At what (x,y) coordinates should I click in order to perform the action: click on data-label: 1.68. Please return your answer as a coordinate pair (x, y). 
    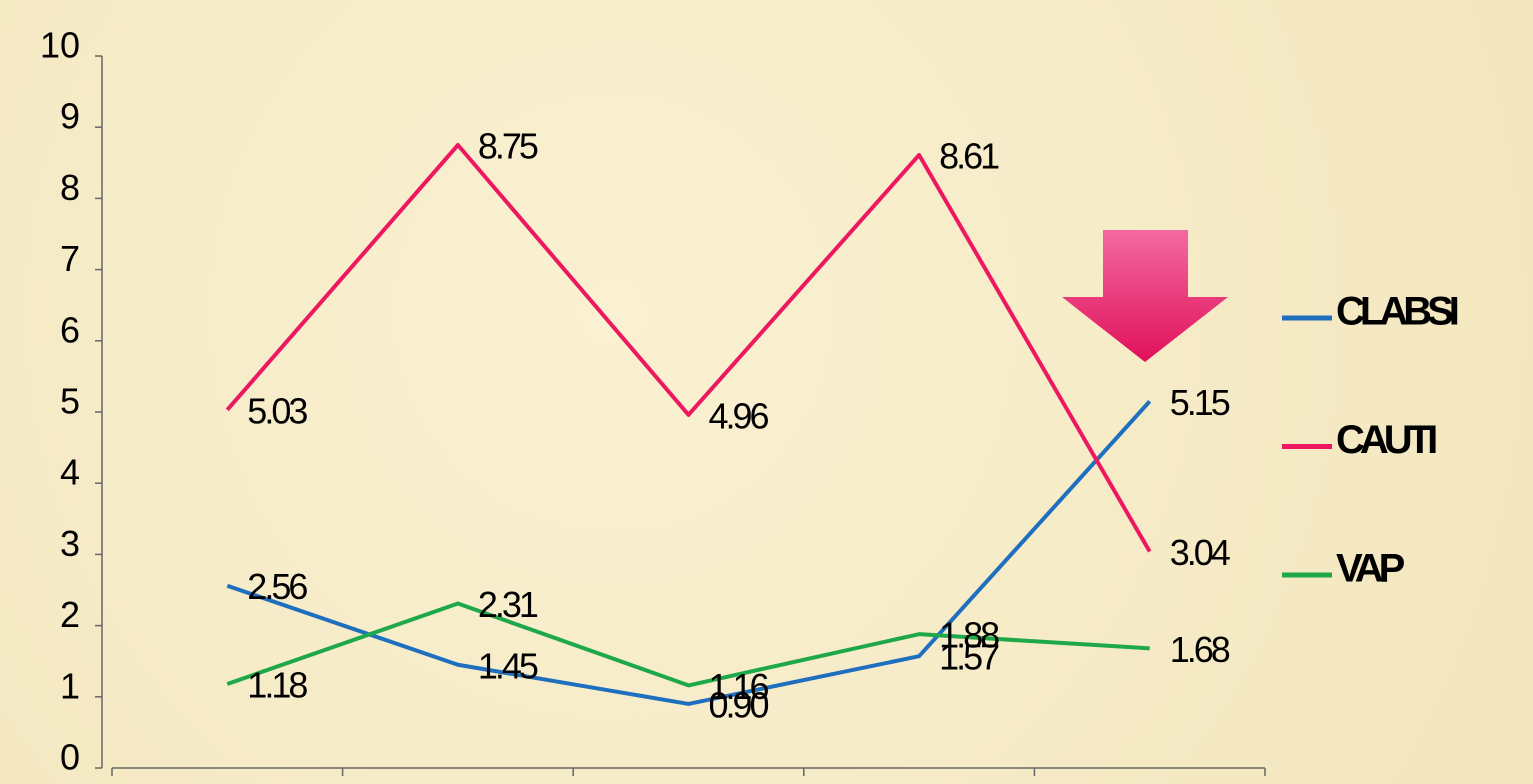
    Looking at the image, I should click on (1200, 649).